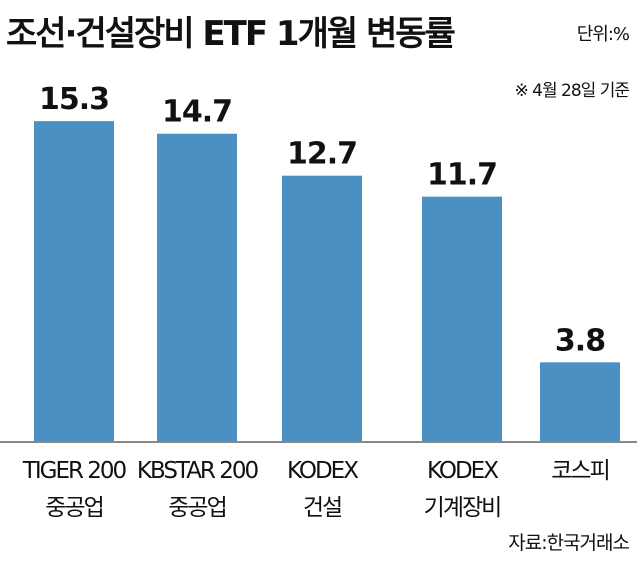  What do you see at coordinates (74, 99) in the screenshot?
I see `data-label-0: 15.3` at bounding box center [74, 99].